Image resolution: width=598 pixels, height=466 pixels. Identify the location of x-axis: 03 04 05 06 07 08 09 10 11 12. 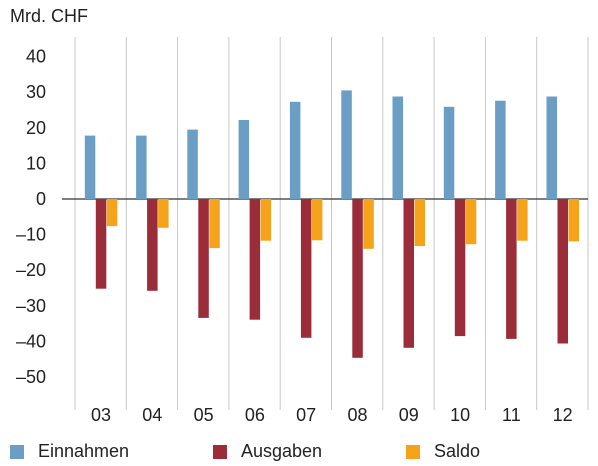
(332, 415).